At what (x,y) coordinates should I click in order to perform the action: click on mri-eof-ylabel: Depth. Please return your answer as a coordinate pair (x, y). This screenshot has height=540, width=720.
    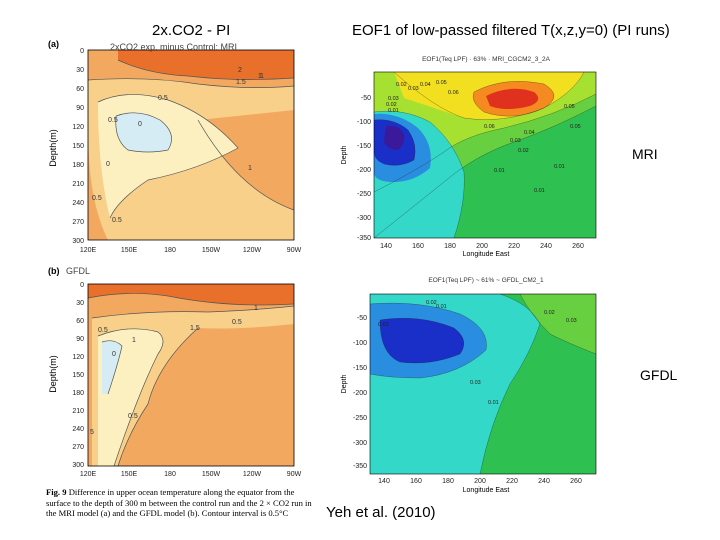
    Looking at the image, I should click on (344, 155).